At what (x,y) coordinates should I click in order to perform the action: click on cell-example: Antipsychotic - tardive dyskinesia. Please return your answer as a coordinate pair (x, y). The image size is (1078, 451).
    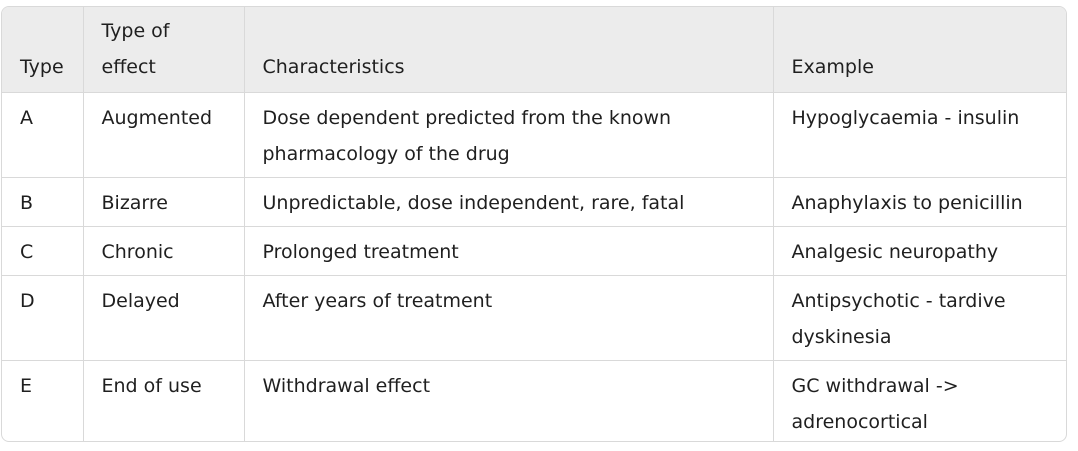
    Looking at the image, I should click on (919, 318).